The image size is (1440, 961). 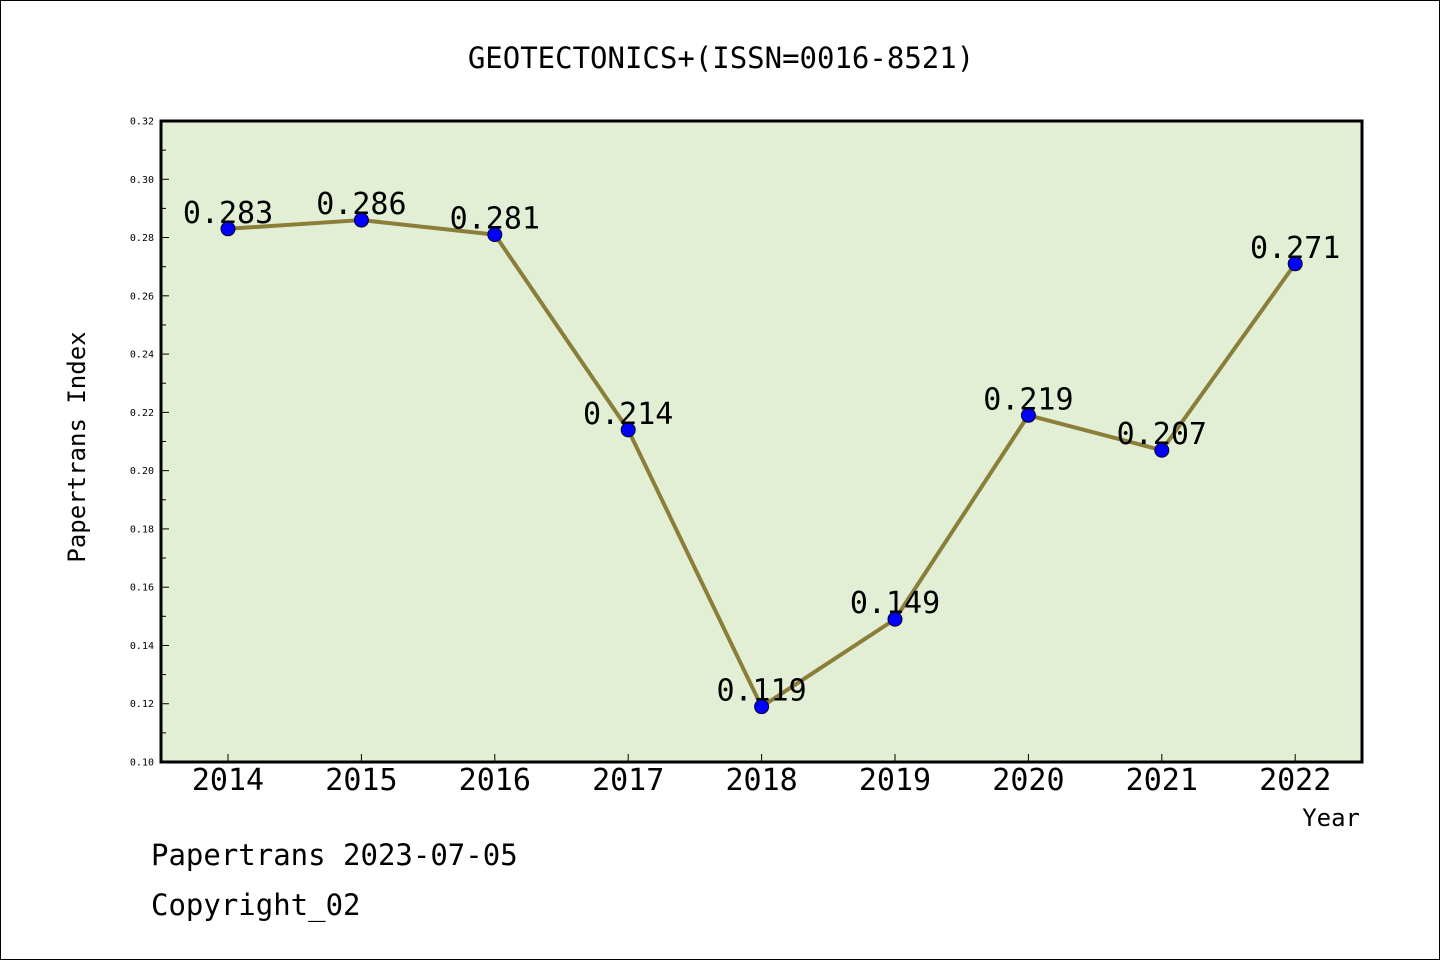 I want to click on y-tick-label: 0.24, so click(x=142, y=355).